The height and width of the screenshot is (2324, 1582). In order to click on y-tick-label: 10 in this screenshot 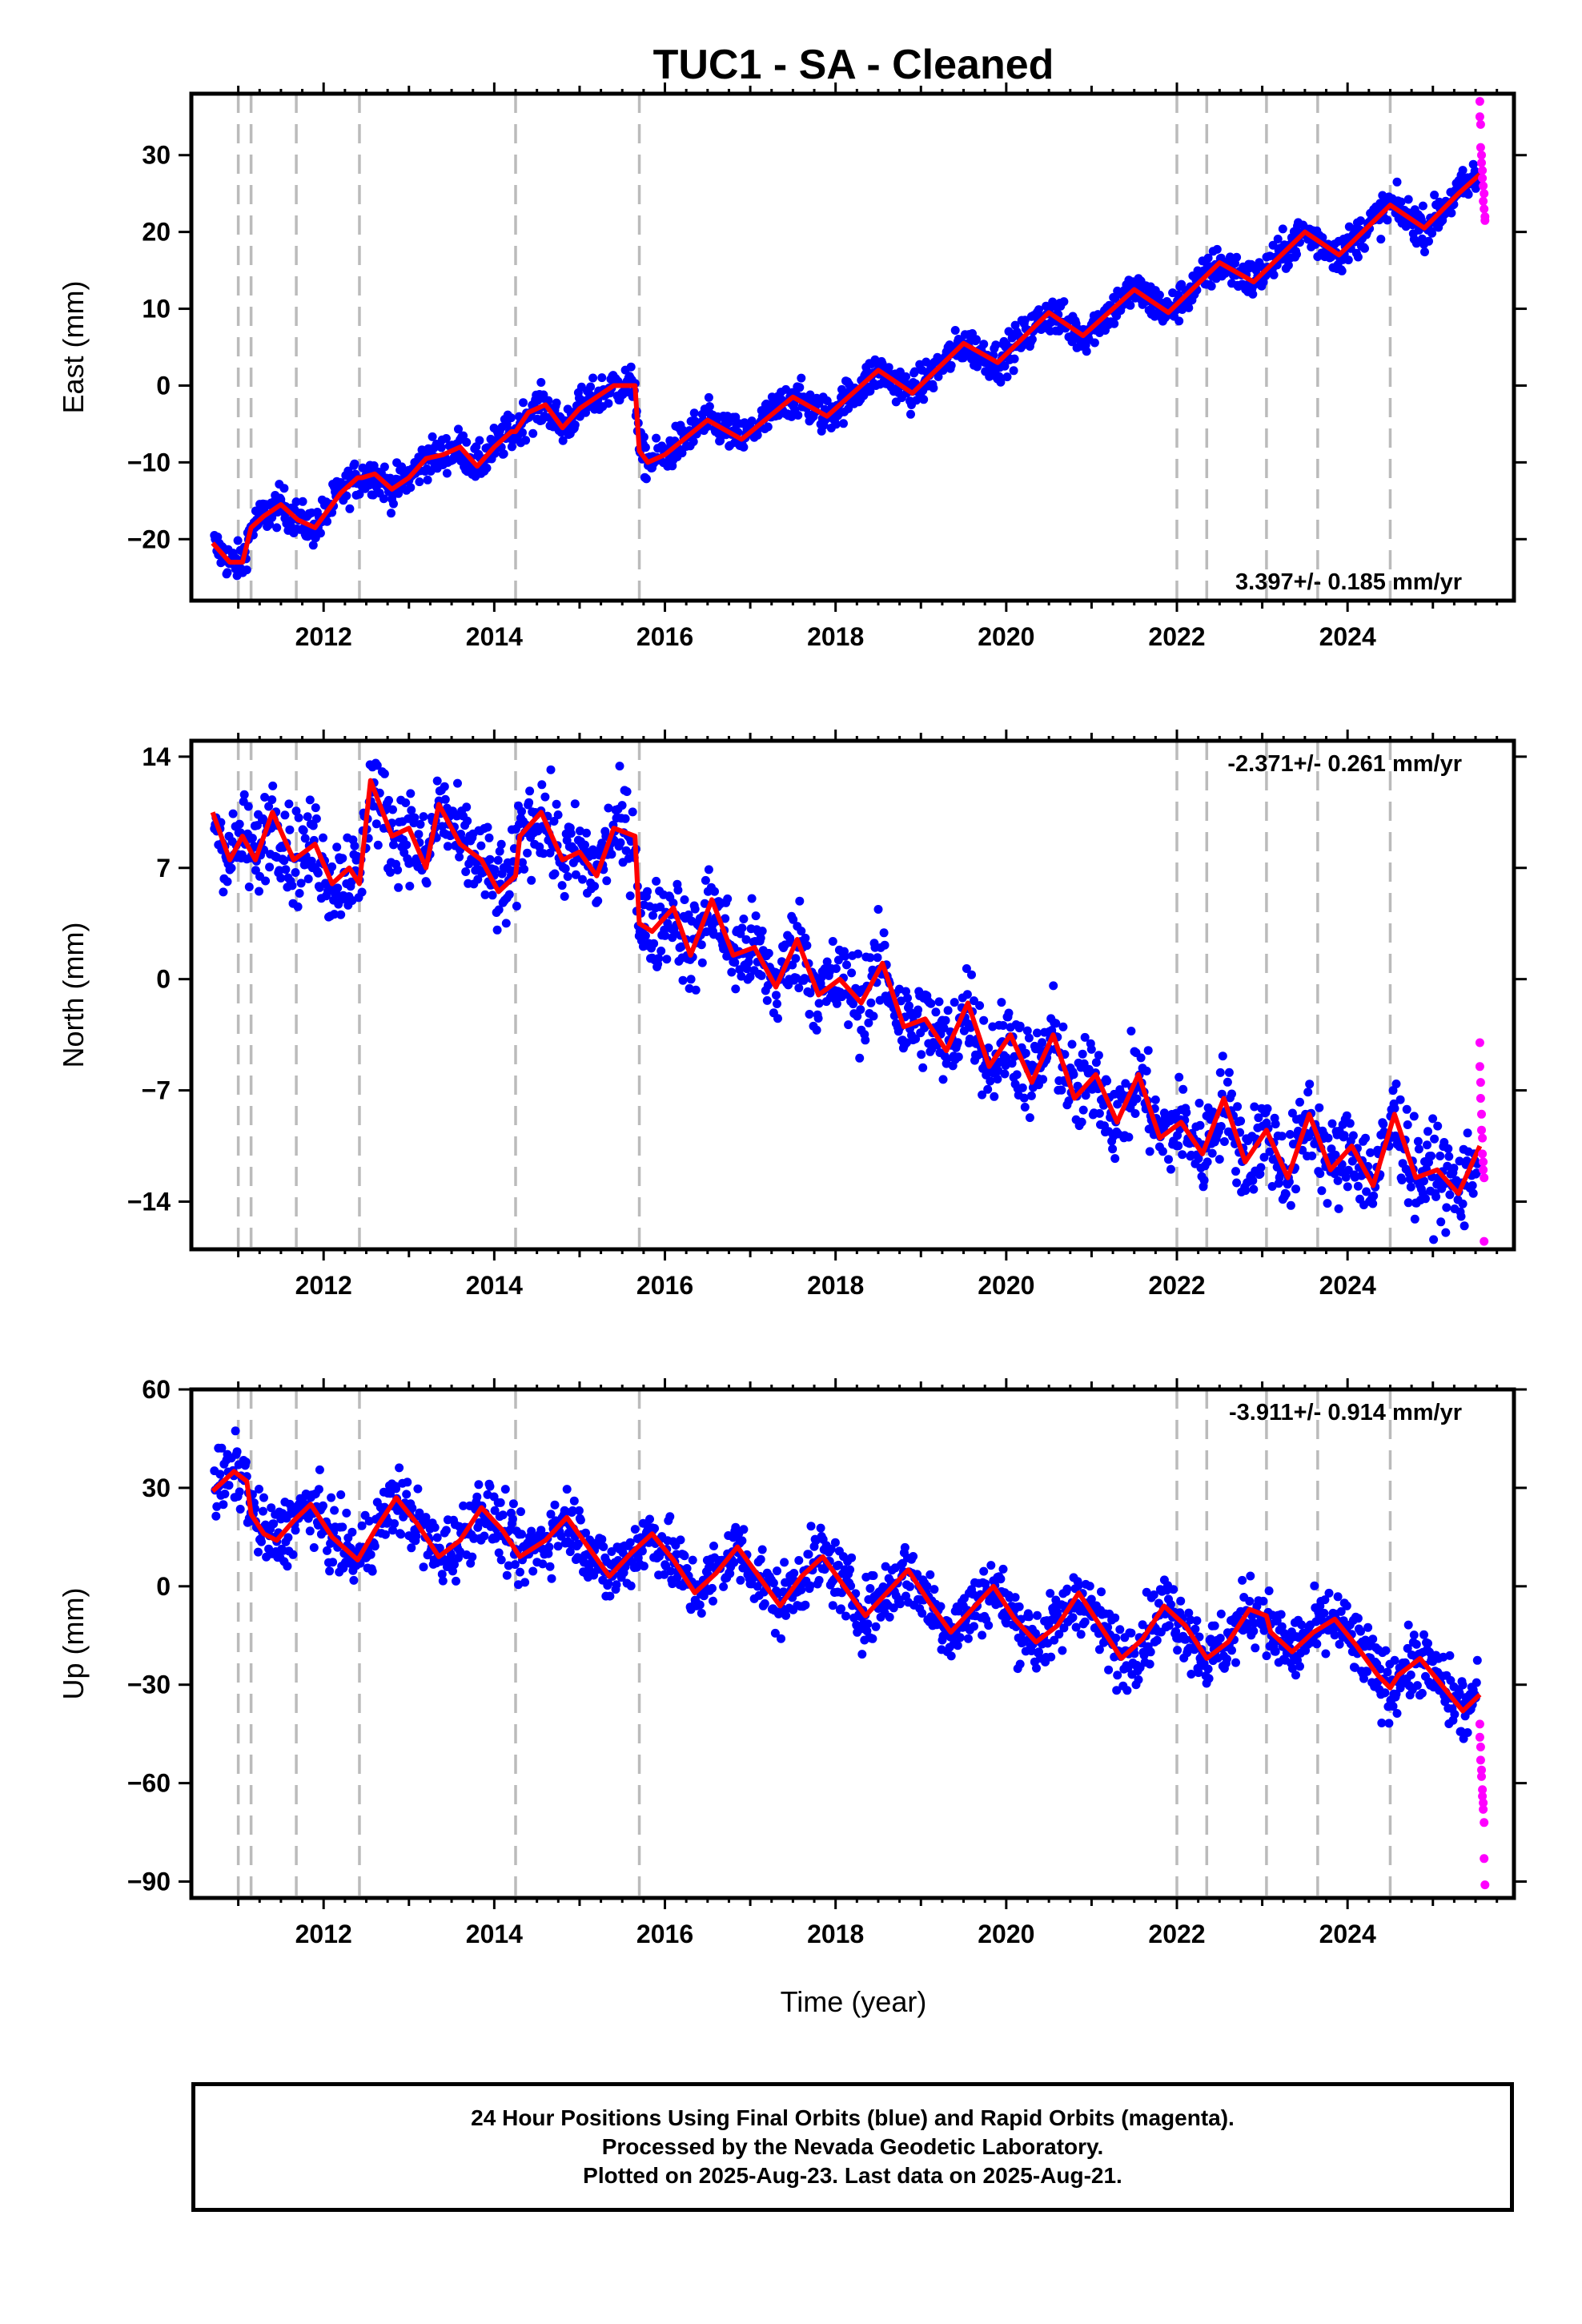, I will do `click(156, 309)`.